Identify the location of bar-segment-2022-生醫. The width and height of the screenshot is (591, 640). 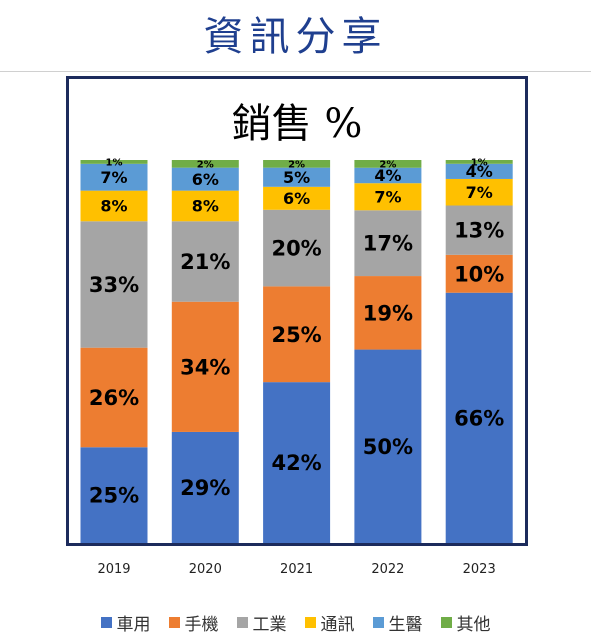
(388, 175).